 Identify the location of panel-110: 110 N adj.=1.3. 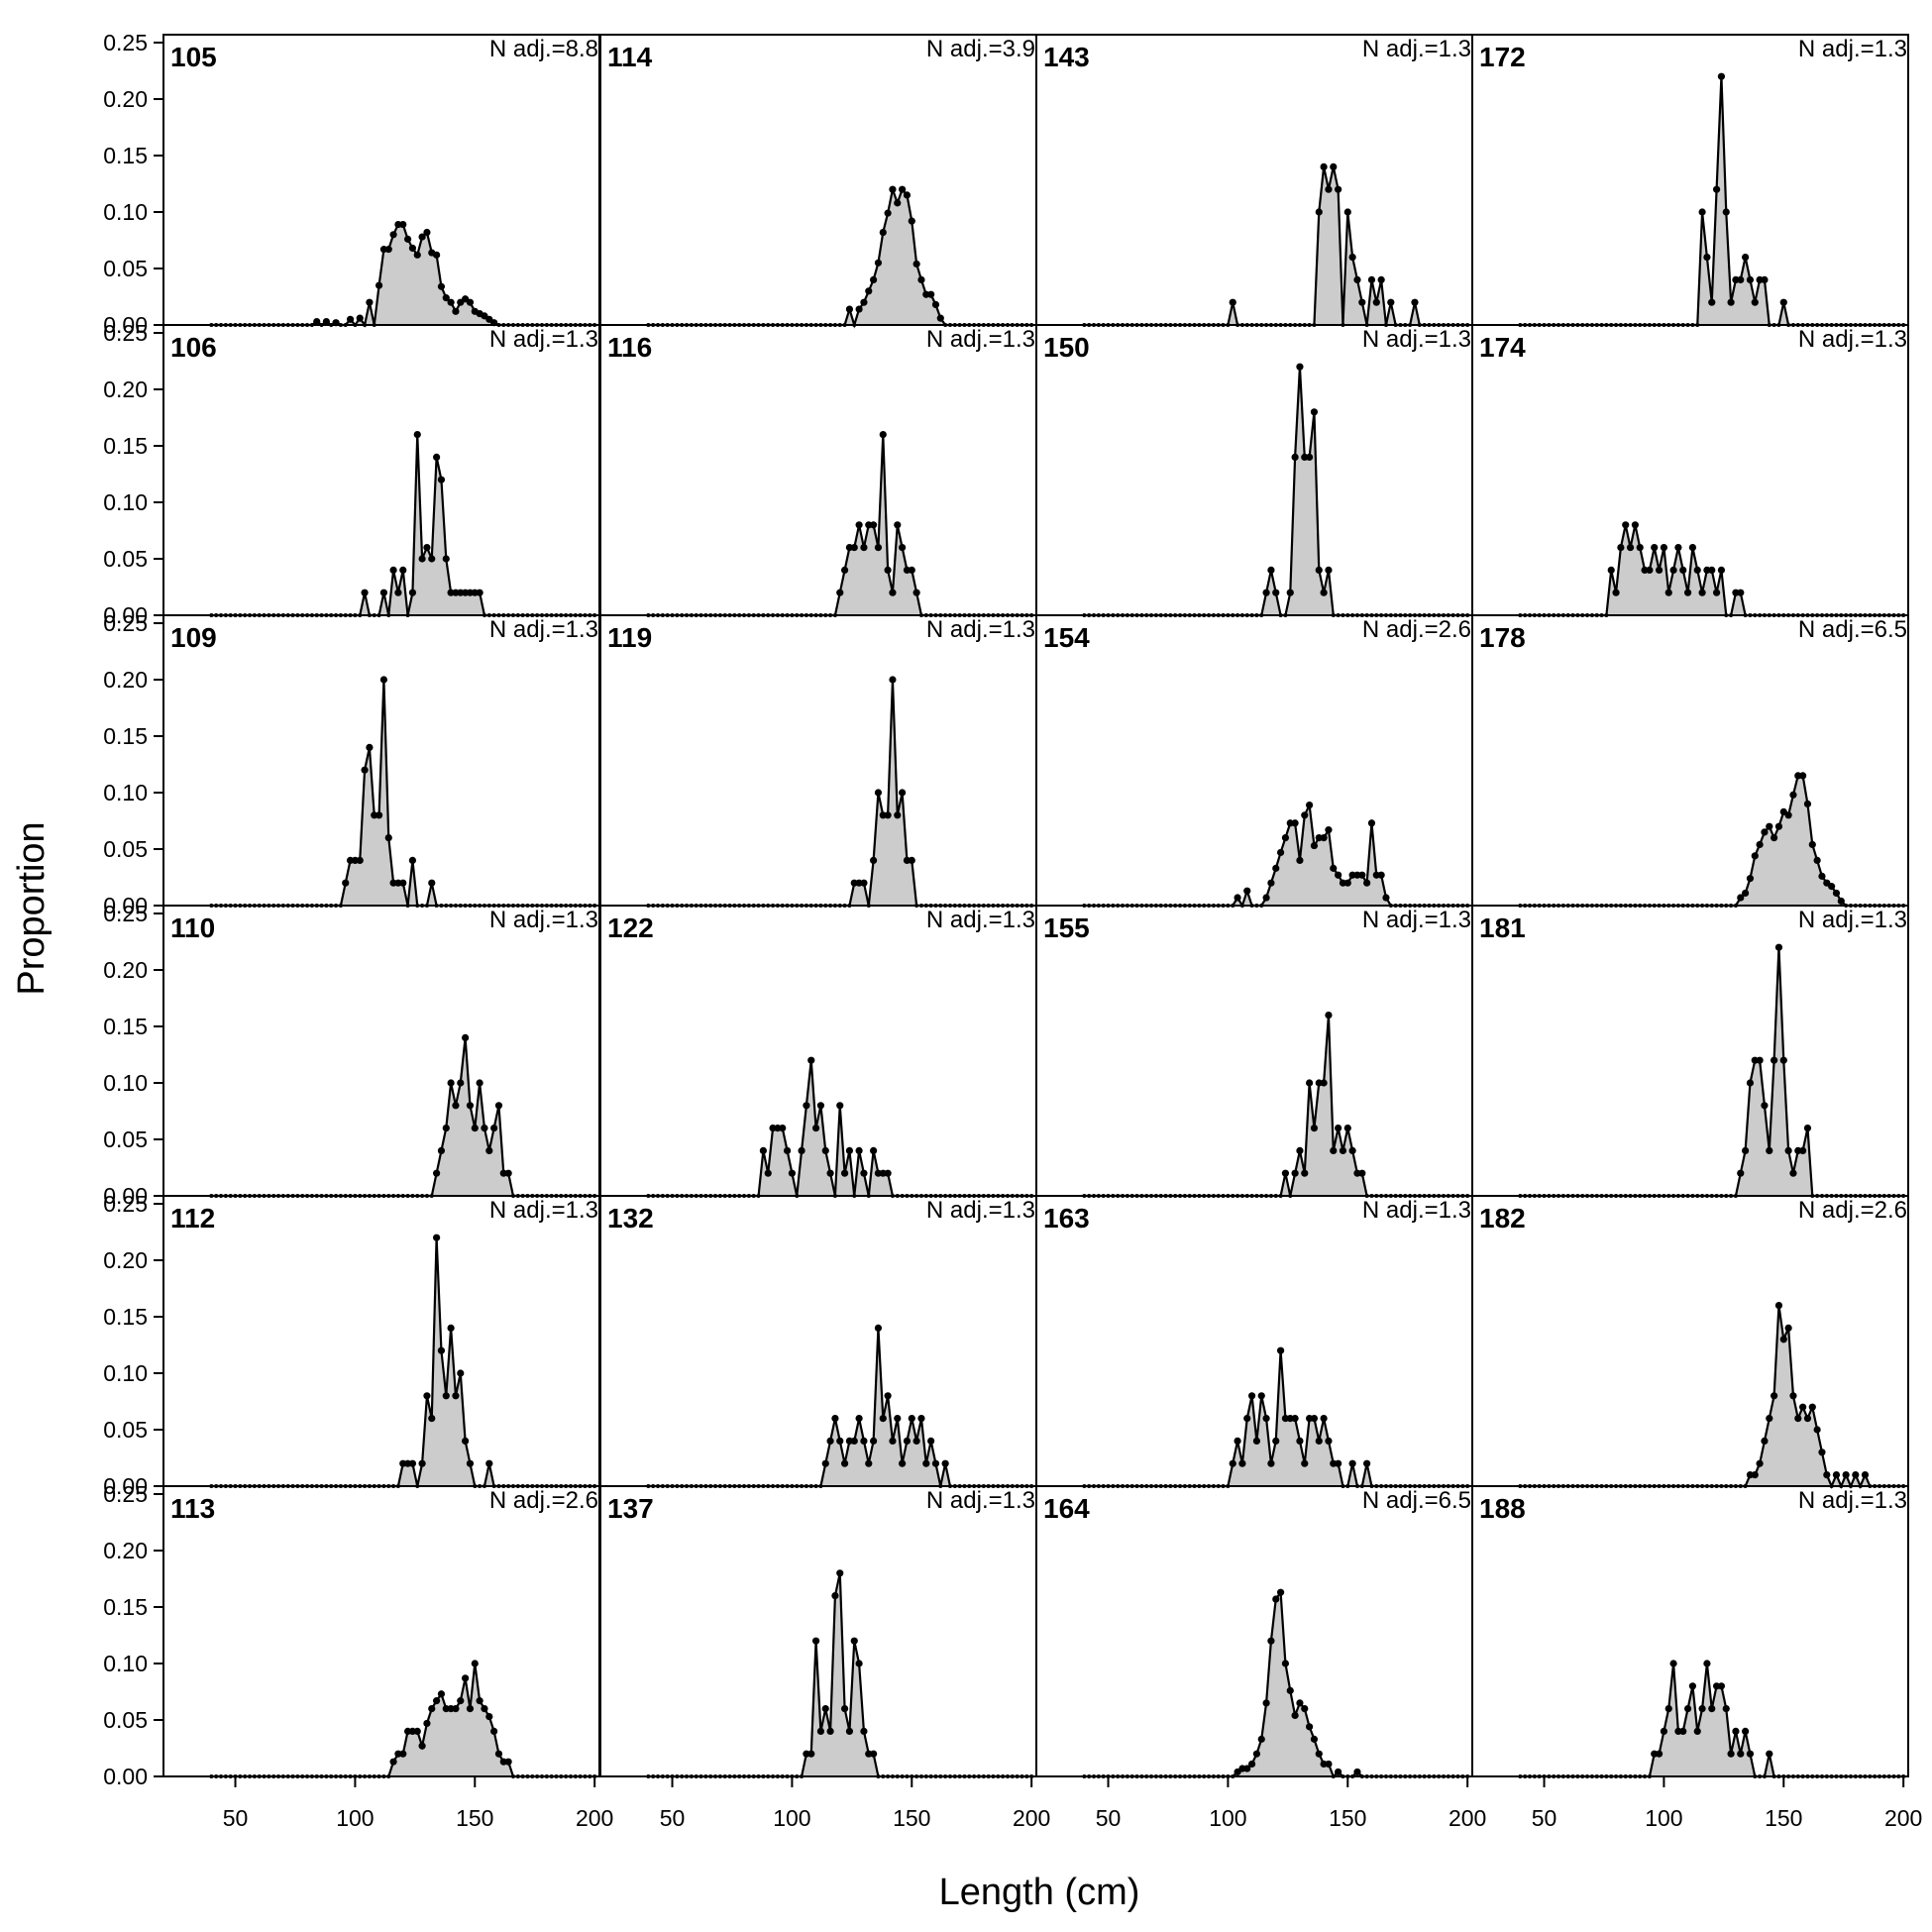
(381, 1051).